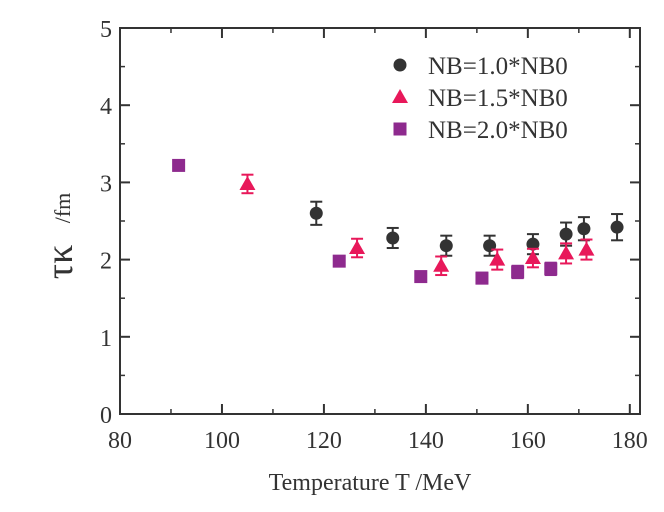 The width and height of the screenshot is (664, 512). What do you see at coordinates (324, 441) in the screenshot?
I see `x-tick-label: 120` at bounding box center [324, 441].